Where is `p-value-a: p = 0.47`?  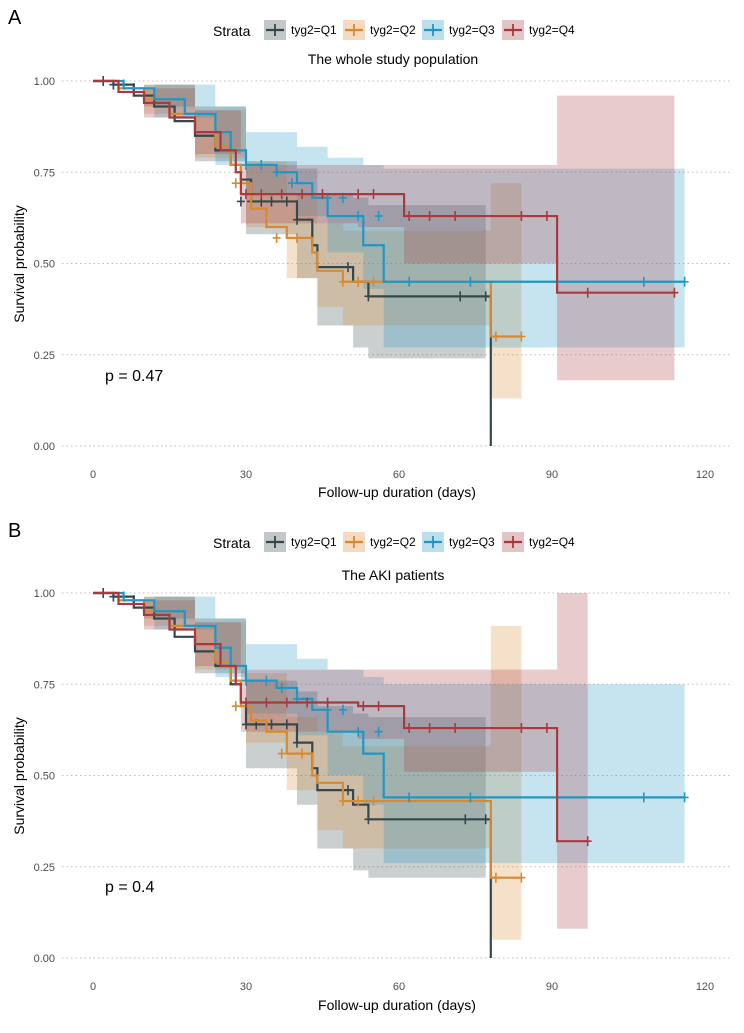
p-value-a: p = 0.47 is located at coordinates (134, 376).